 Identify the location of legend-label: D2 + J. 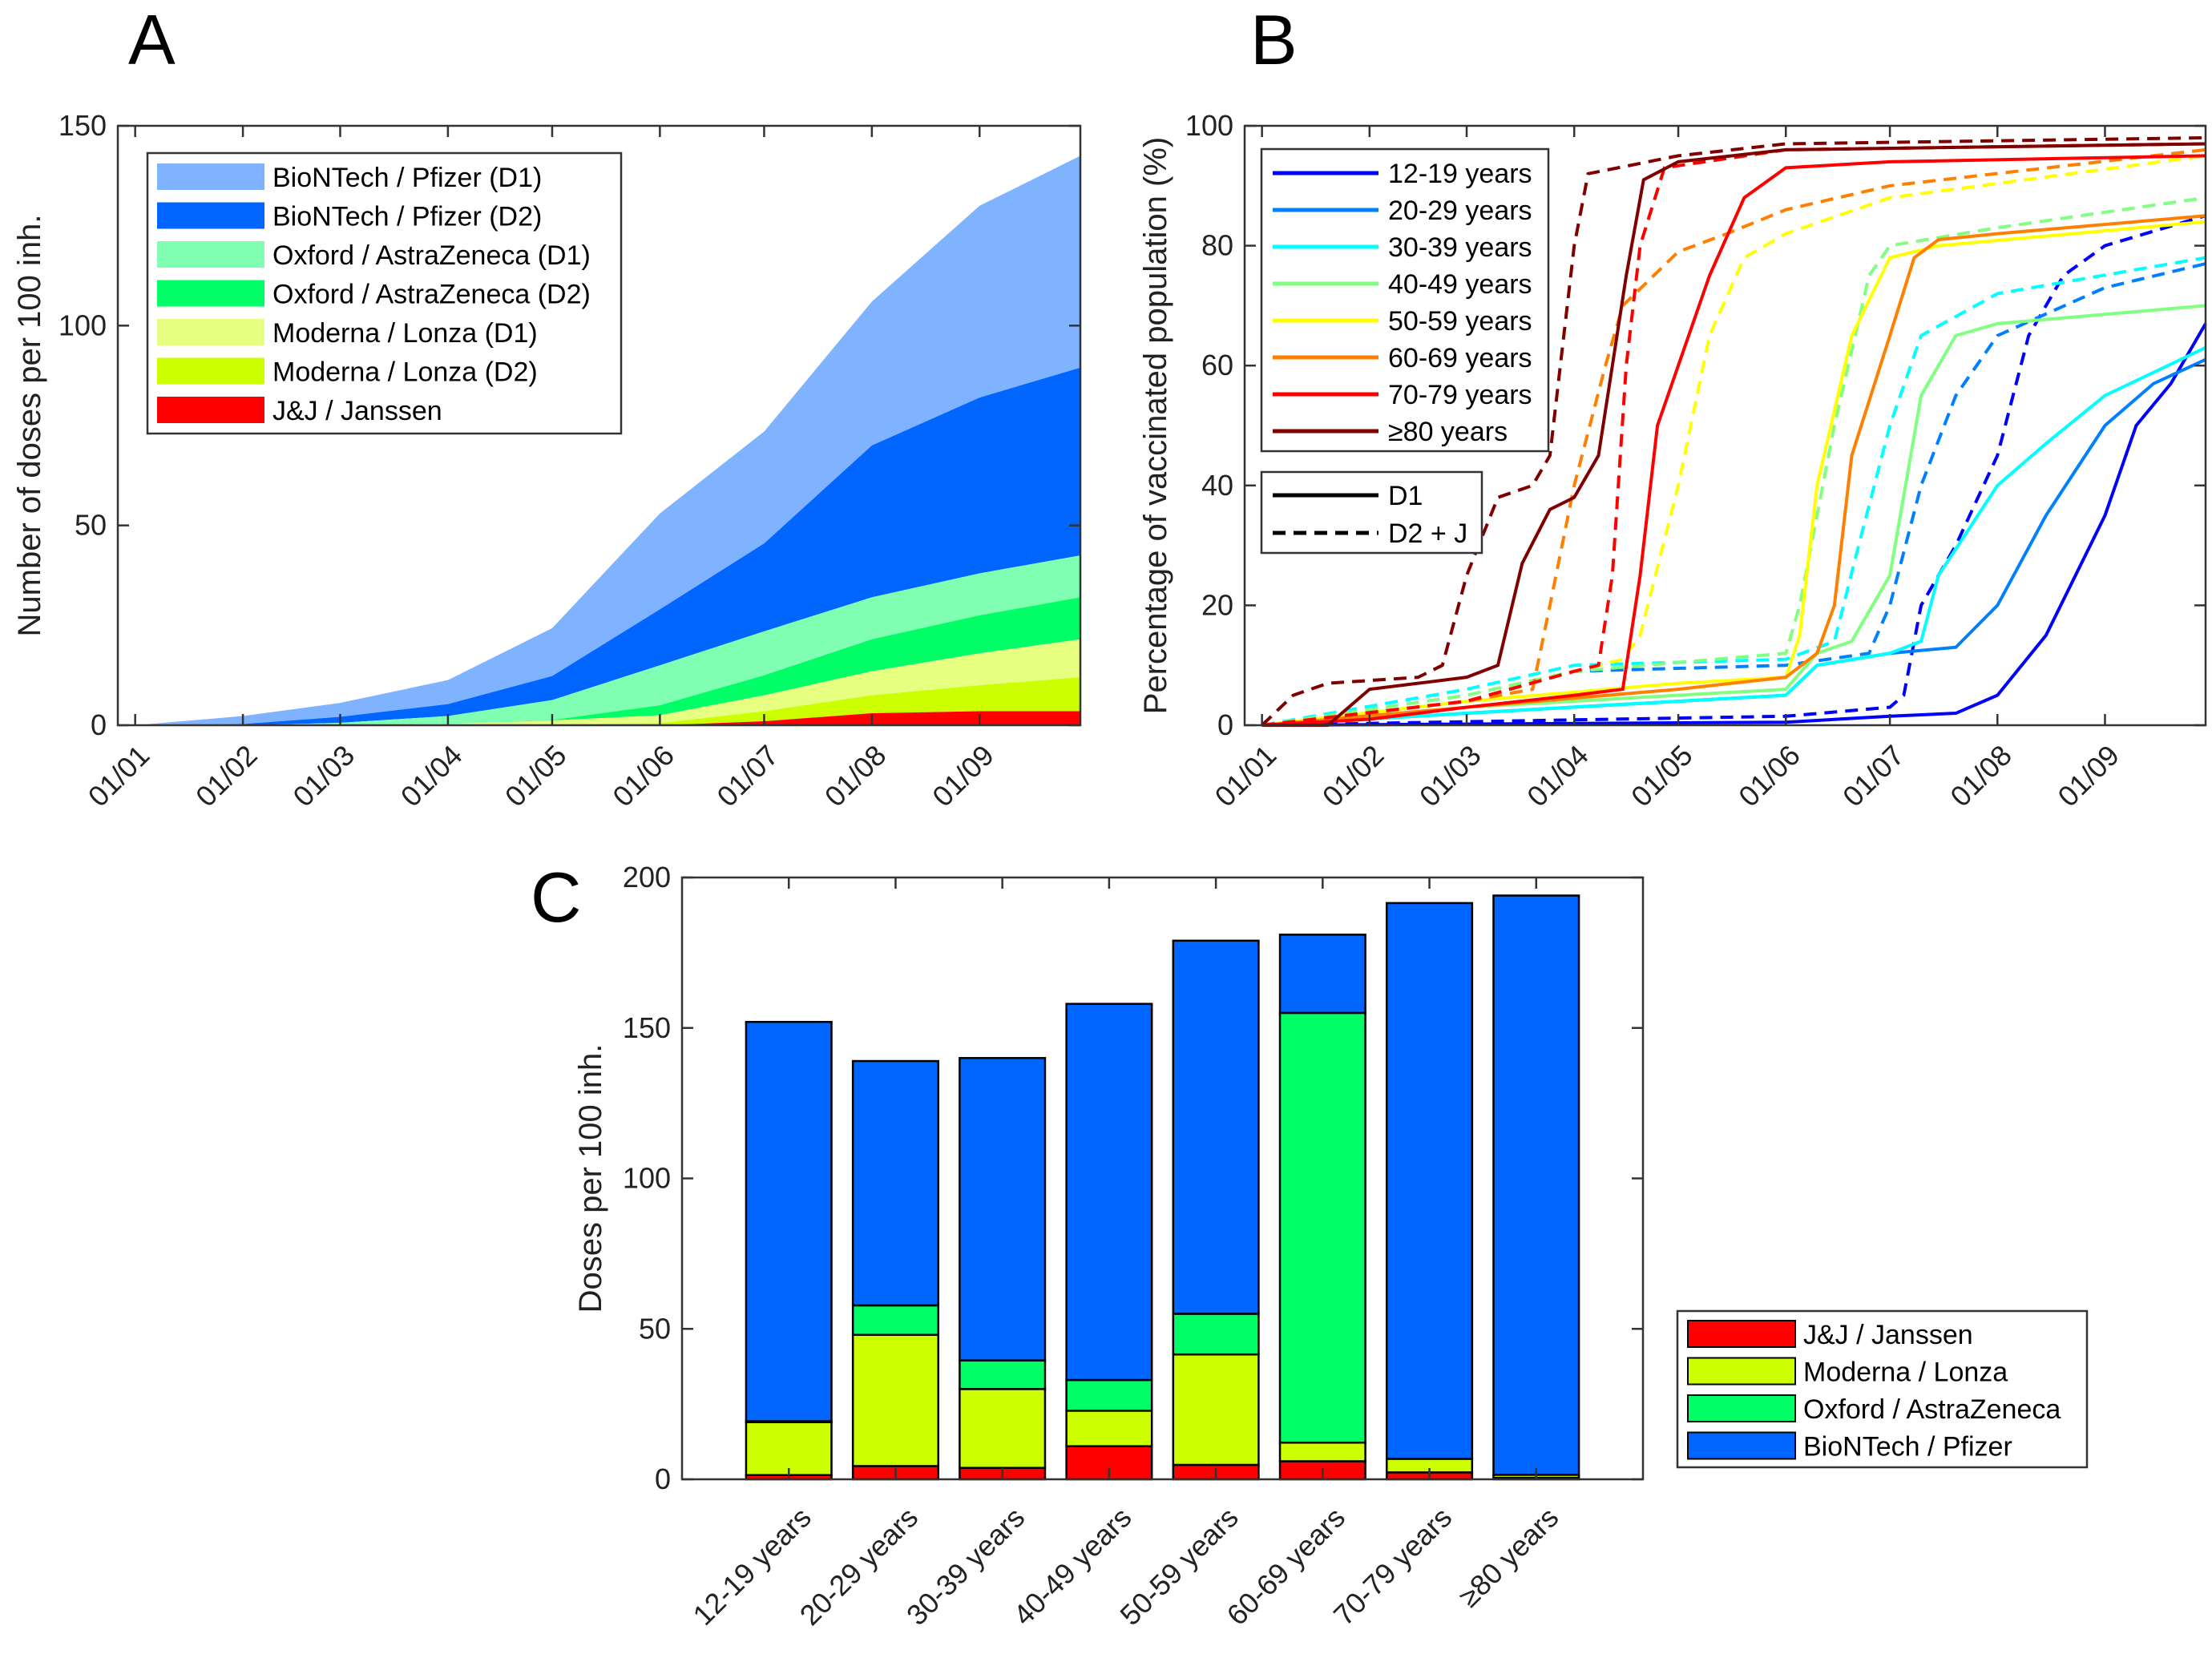
(1427, 533).